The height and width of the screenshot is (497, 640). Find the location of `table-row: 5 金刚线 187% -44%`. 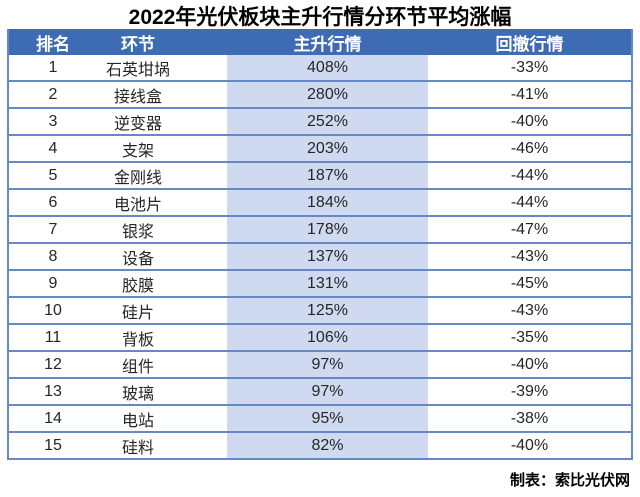

table-row: 5 金刚线 187% -44% is located at coordinates (320, 176).